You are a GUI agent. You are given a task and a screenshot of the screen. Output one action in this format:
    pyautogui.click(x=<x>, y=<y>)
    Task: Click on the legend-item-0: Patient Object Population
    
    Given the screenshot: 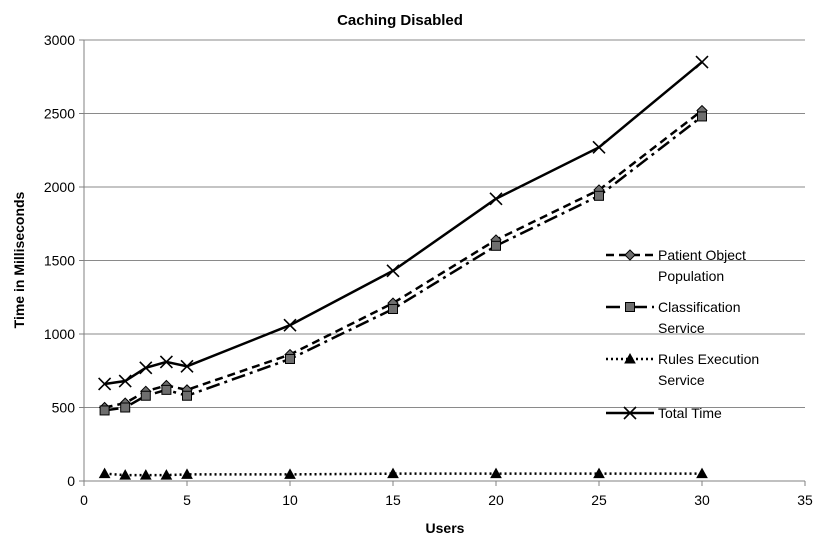 What is the action you would take?
    pyautogui.click(x=676, y=265)
    